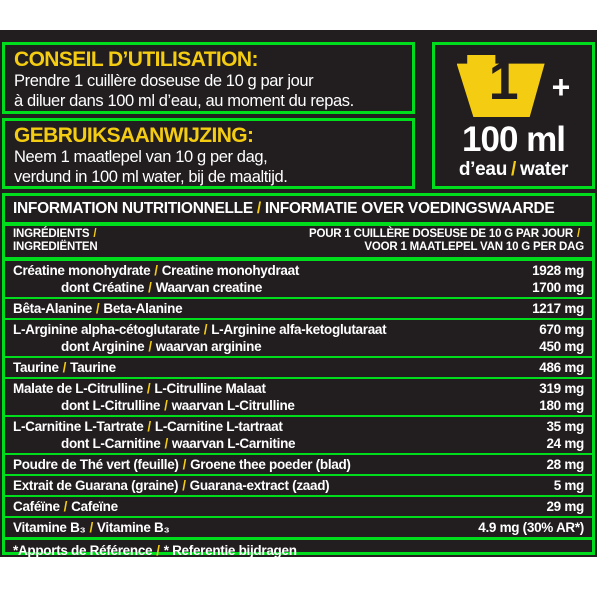  What do you see at coordinates (133, 208) in the screenshot?
I see `table-title-fr: INFORMATION NUTRITIONNELLE` at bounding box center [133, 208].